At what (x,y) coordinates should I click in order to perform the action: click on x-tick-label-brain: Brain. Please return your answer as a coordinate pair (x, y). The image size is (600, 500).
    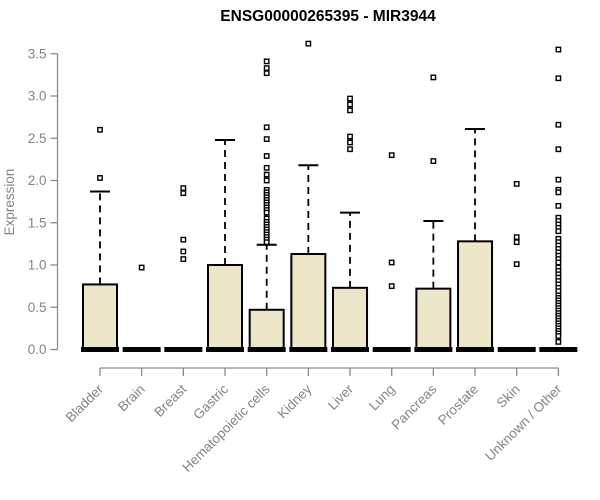
    Looking at the image, I should click on (131, 398).